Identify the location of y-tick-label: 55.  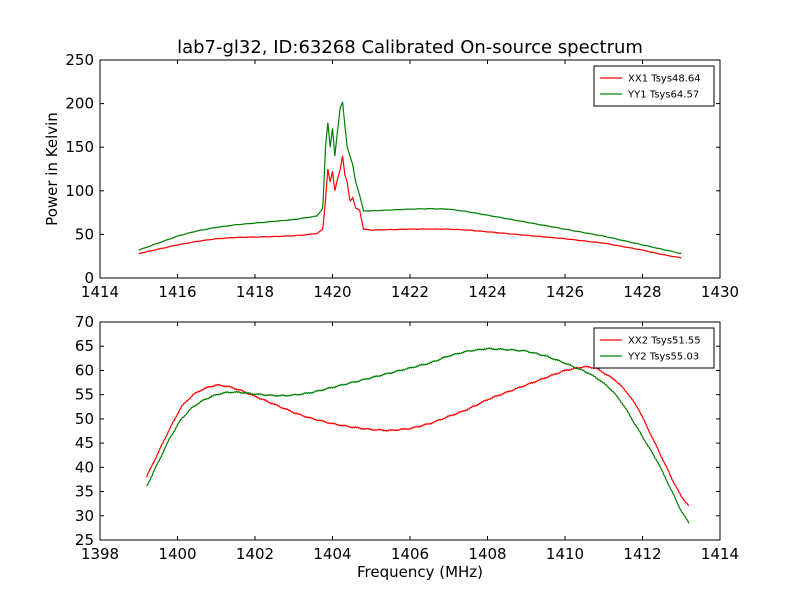
(84, 395).